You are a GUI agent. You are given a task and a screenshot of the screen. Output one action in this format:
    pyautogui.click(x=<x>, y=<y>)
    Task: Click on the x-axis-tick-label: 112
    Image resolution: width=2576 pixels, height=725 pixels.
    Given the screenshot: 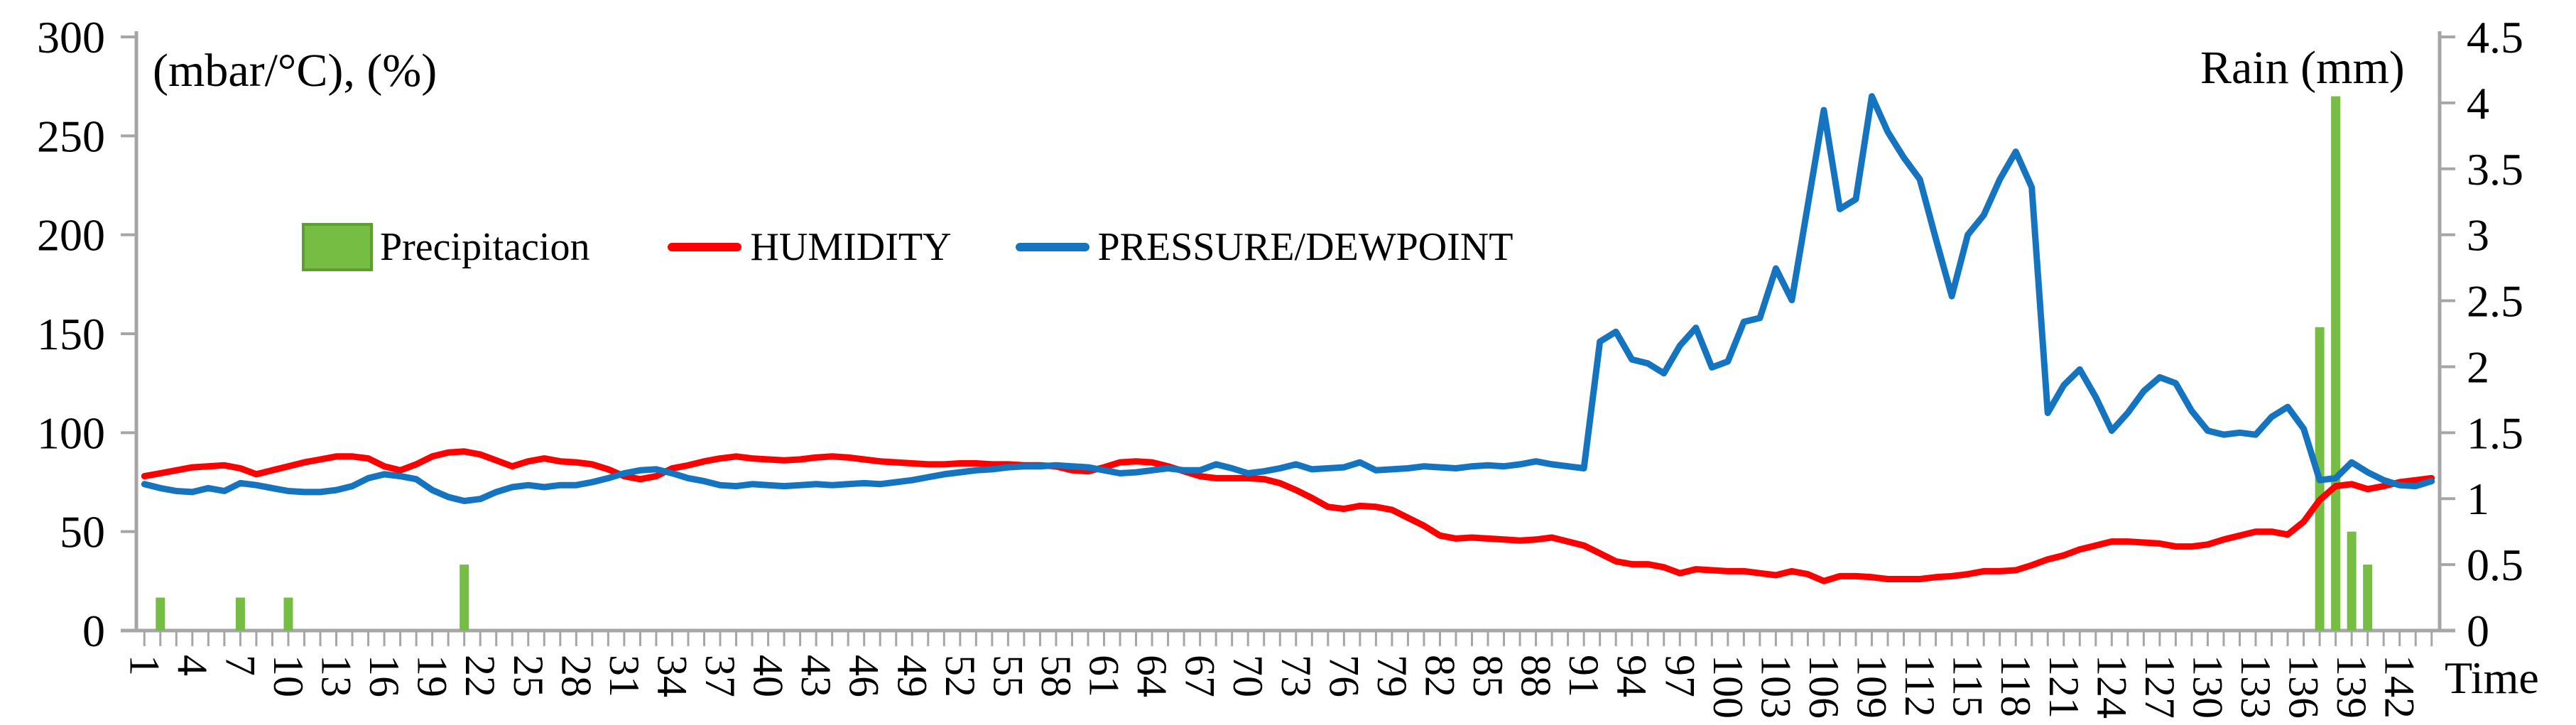 What is the action you would take?
    pyautogui.click(x=1920, y=686)
    